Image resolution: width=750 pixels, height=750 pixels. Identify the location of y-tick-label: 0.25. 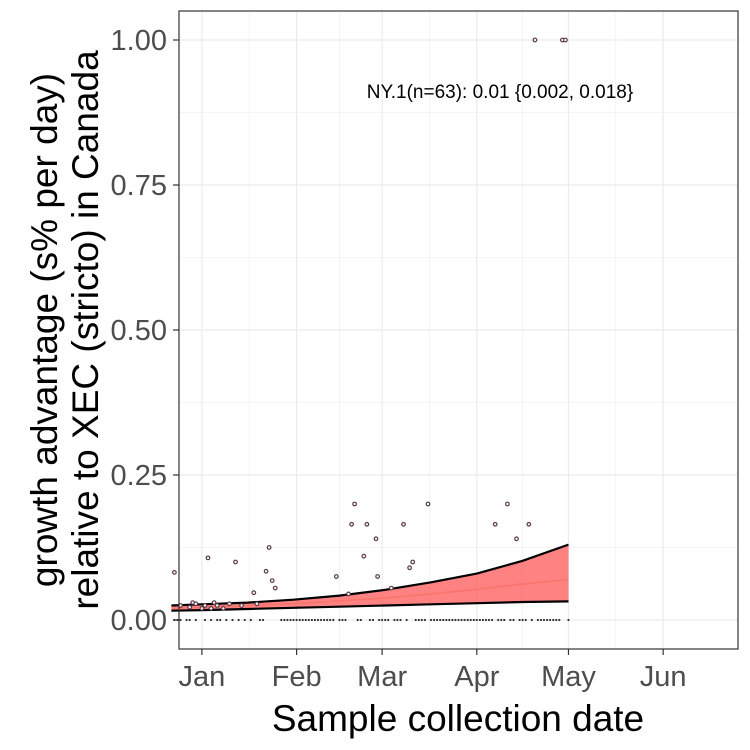
(139, 476).